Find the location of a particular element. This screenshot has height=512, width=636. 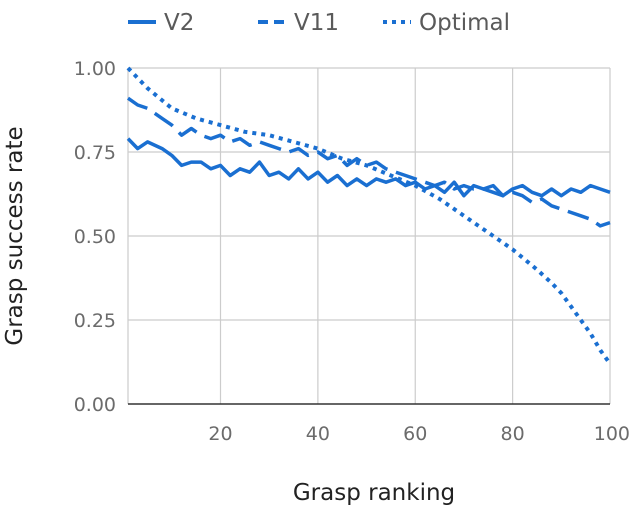

legend-label-v2: V2 is located at coordinates (179, 23).